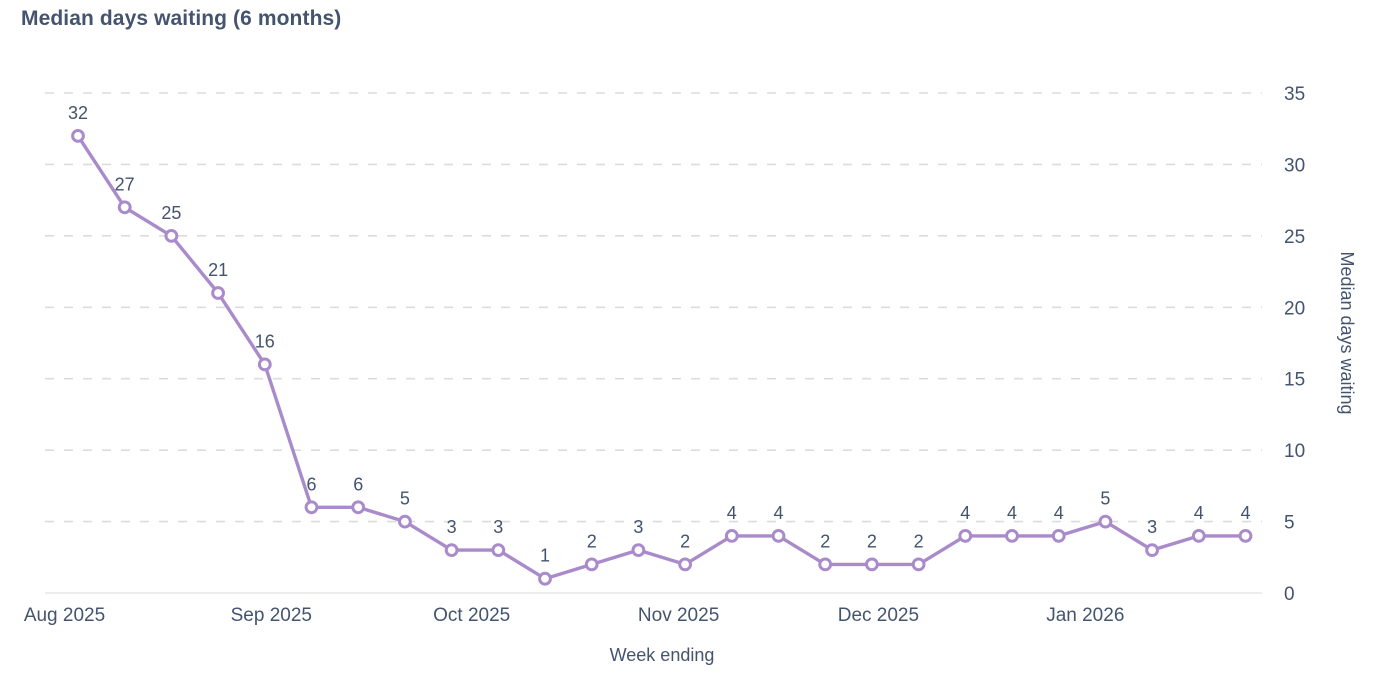 This screenshot has height=675, width=1375. Describe the element at coordinates (181, 18) in the screenshot. I see `chart-title: Median days waiting (6 months)` at that location.